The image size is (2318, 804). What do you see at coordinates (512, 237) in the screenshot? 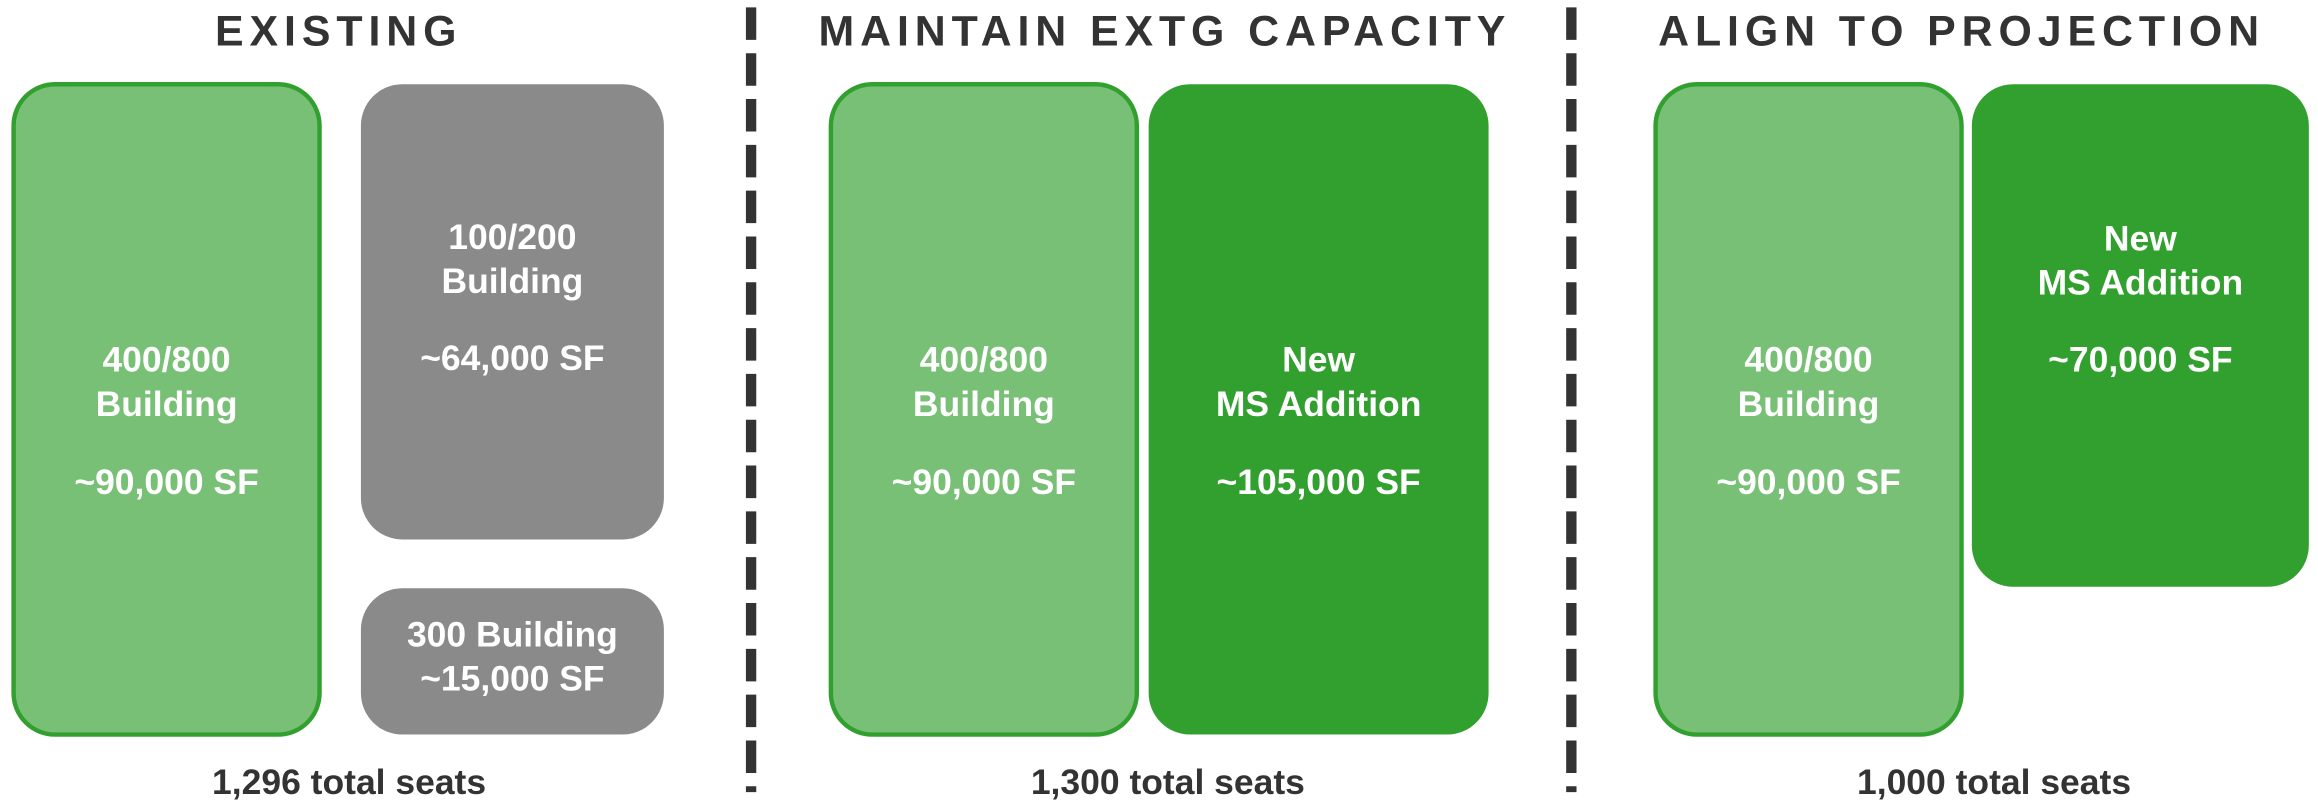
I see `block-label: 100/200` at bounding box center [512, 237].